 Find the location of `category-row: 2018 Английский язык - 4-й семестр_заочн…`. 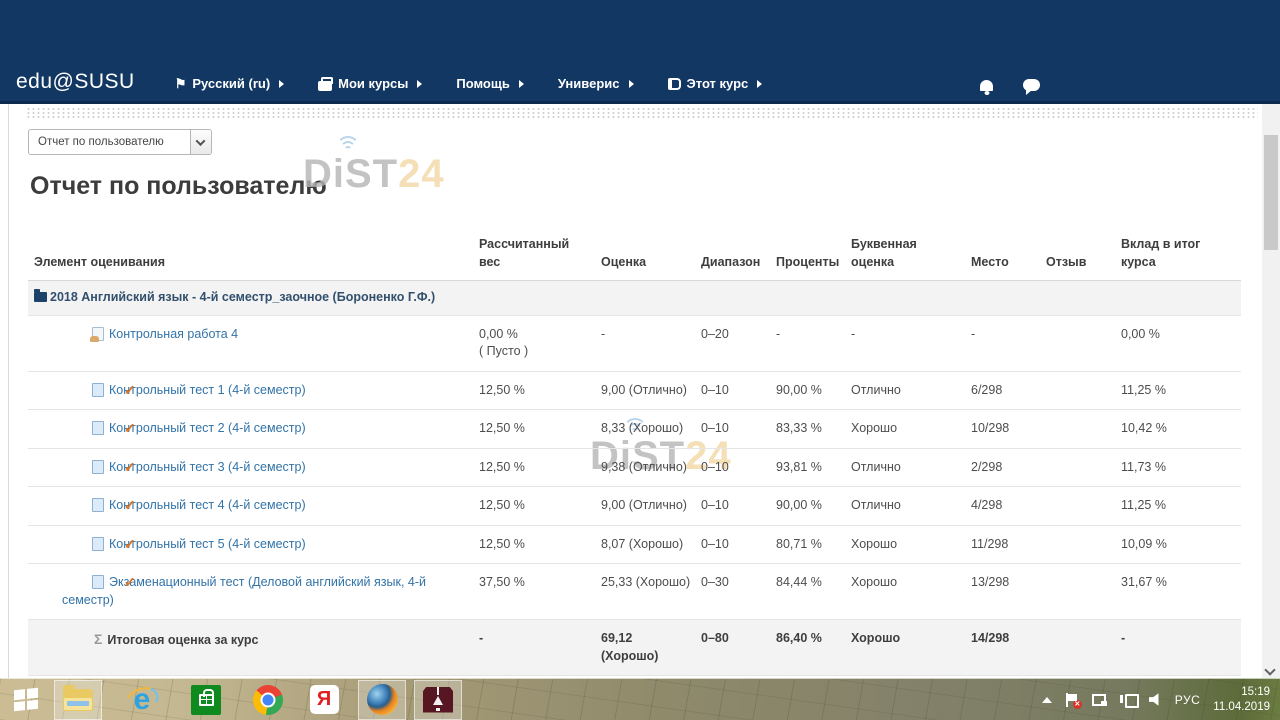

category-row: 2018 Английский язык - 4-й семестр_заочн… is located at coordinates (634, 298).